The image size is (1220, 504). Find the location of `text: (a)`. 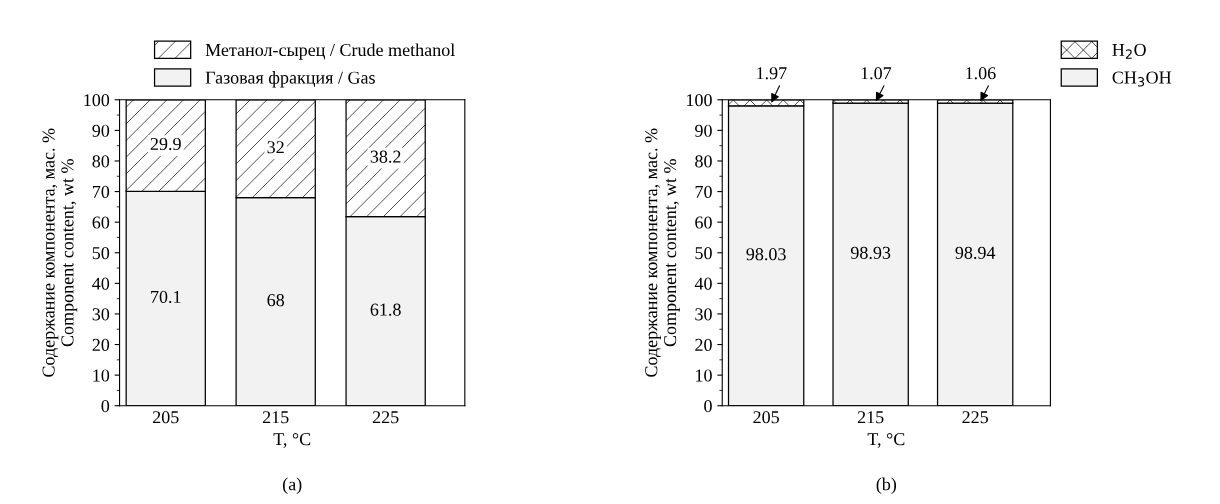

text: (a) is located at coordinates (292, 485).